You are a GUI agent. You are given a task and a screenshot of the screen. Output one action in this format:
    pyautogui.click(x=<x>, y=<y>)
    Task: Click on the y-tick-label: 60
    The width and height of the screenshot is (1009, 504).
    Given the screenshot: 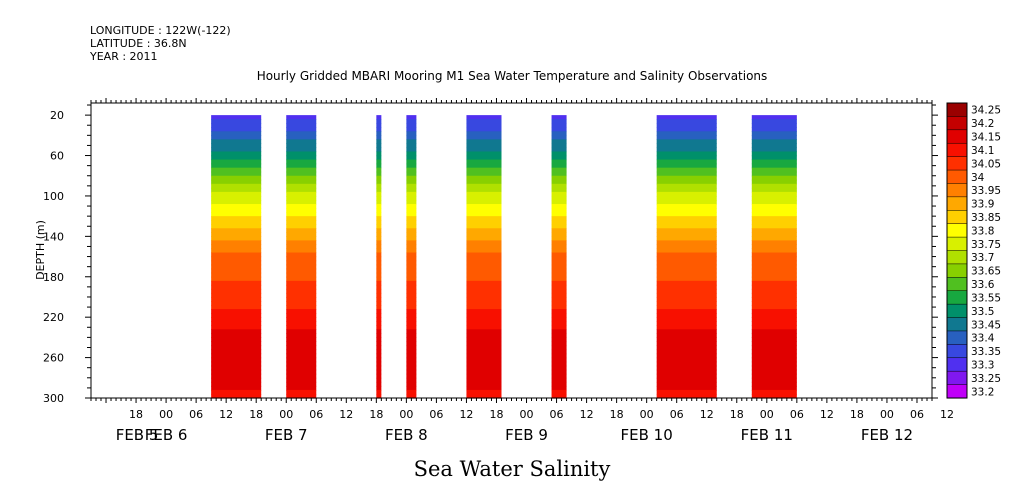 What is the action you would take?
    pyautogui.click(x=57, y=156)
    